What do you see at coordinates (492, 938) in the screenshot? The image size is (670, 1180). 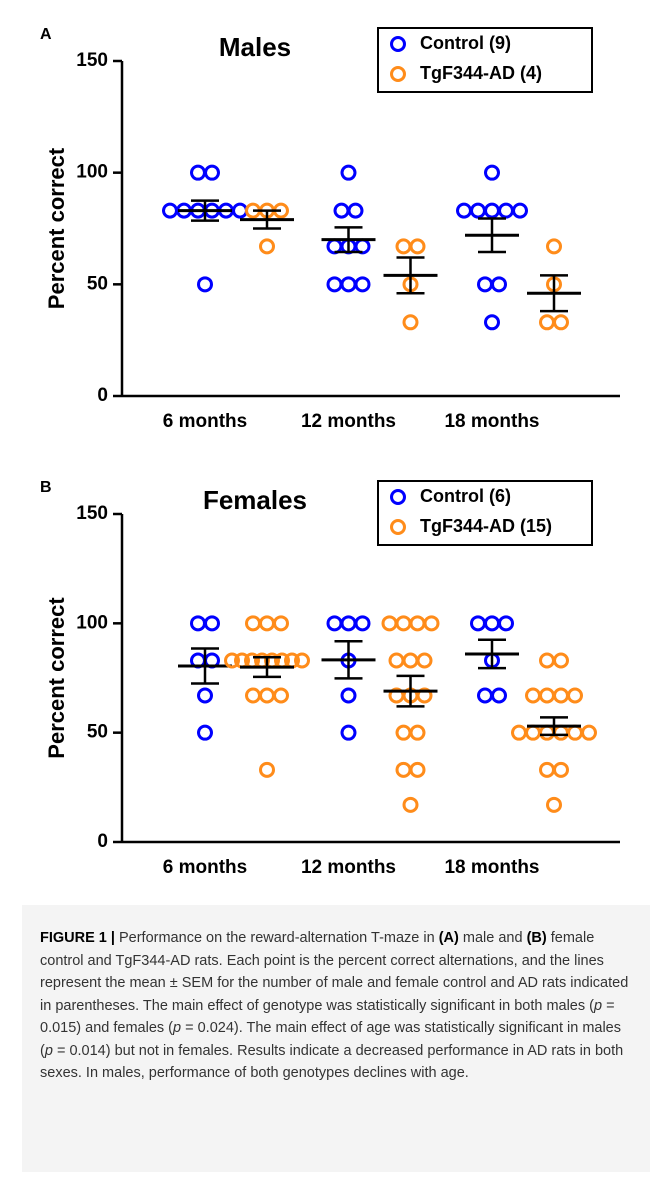 I see `caption-text: male and` at bounding box center [492, 938].